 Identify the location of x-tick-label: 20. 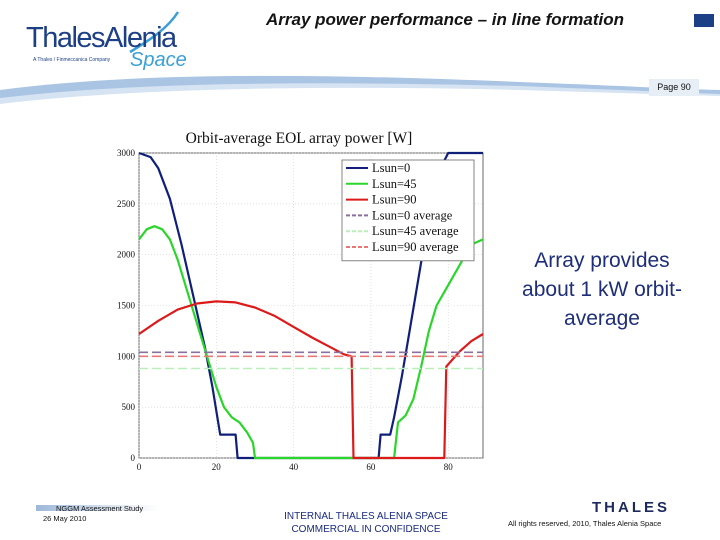
(217, 467).